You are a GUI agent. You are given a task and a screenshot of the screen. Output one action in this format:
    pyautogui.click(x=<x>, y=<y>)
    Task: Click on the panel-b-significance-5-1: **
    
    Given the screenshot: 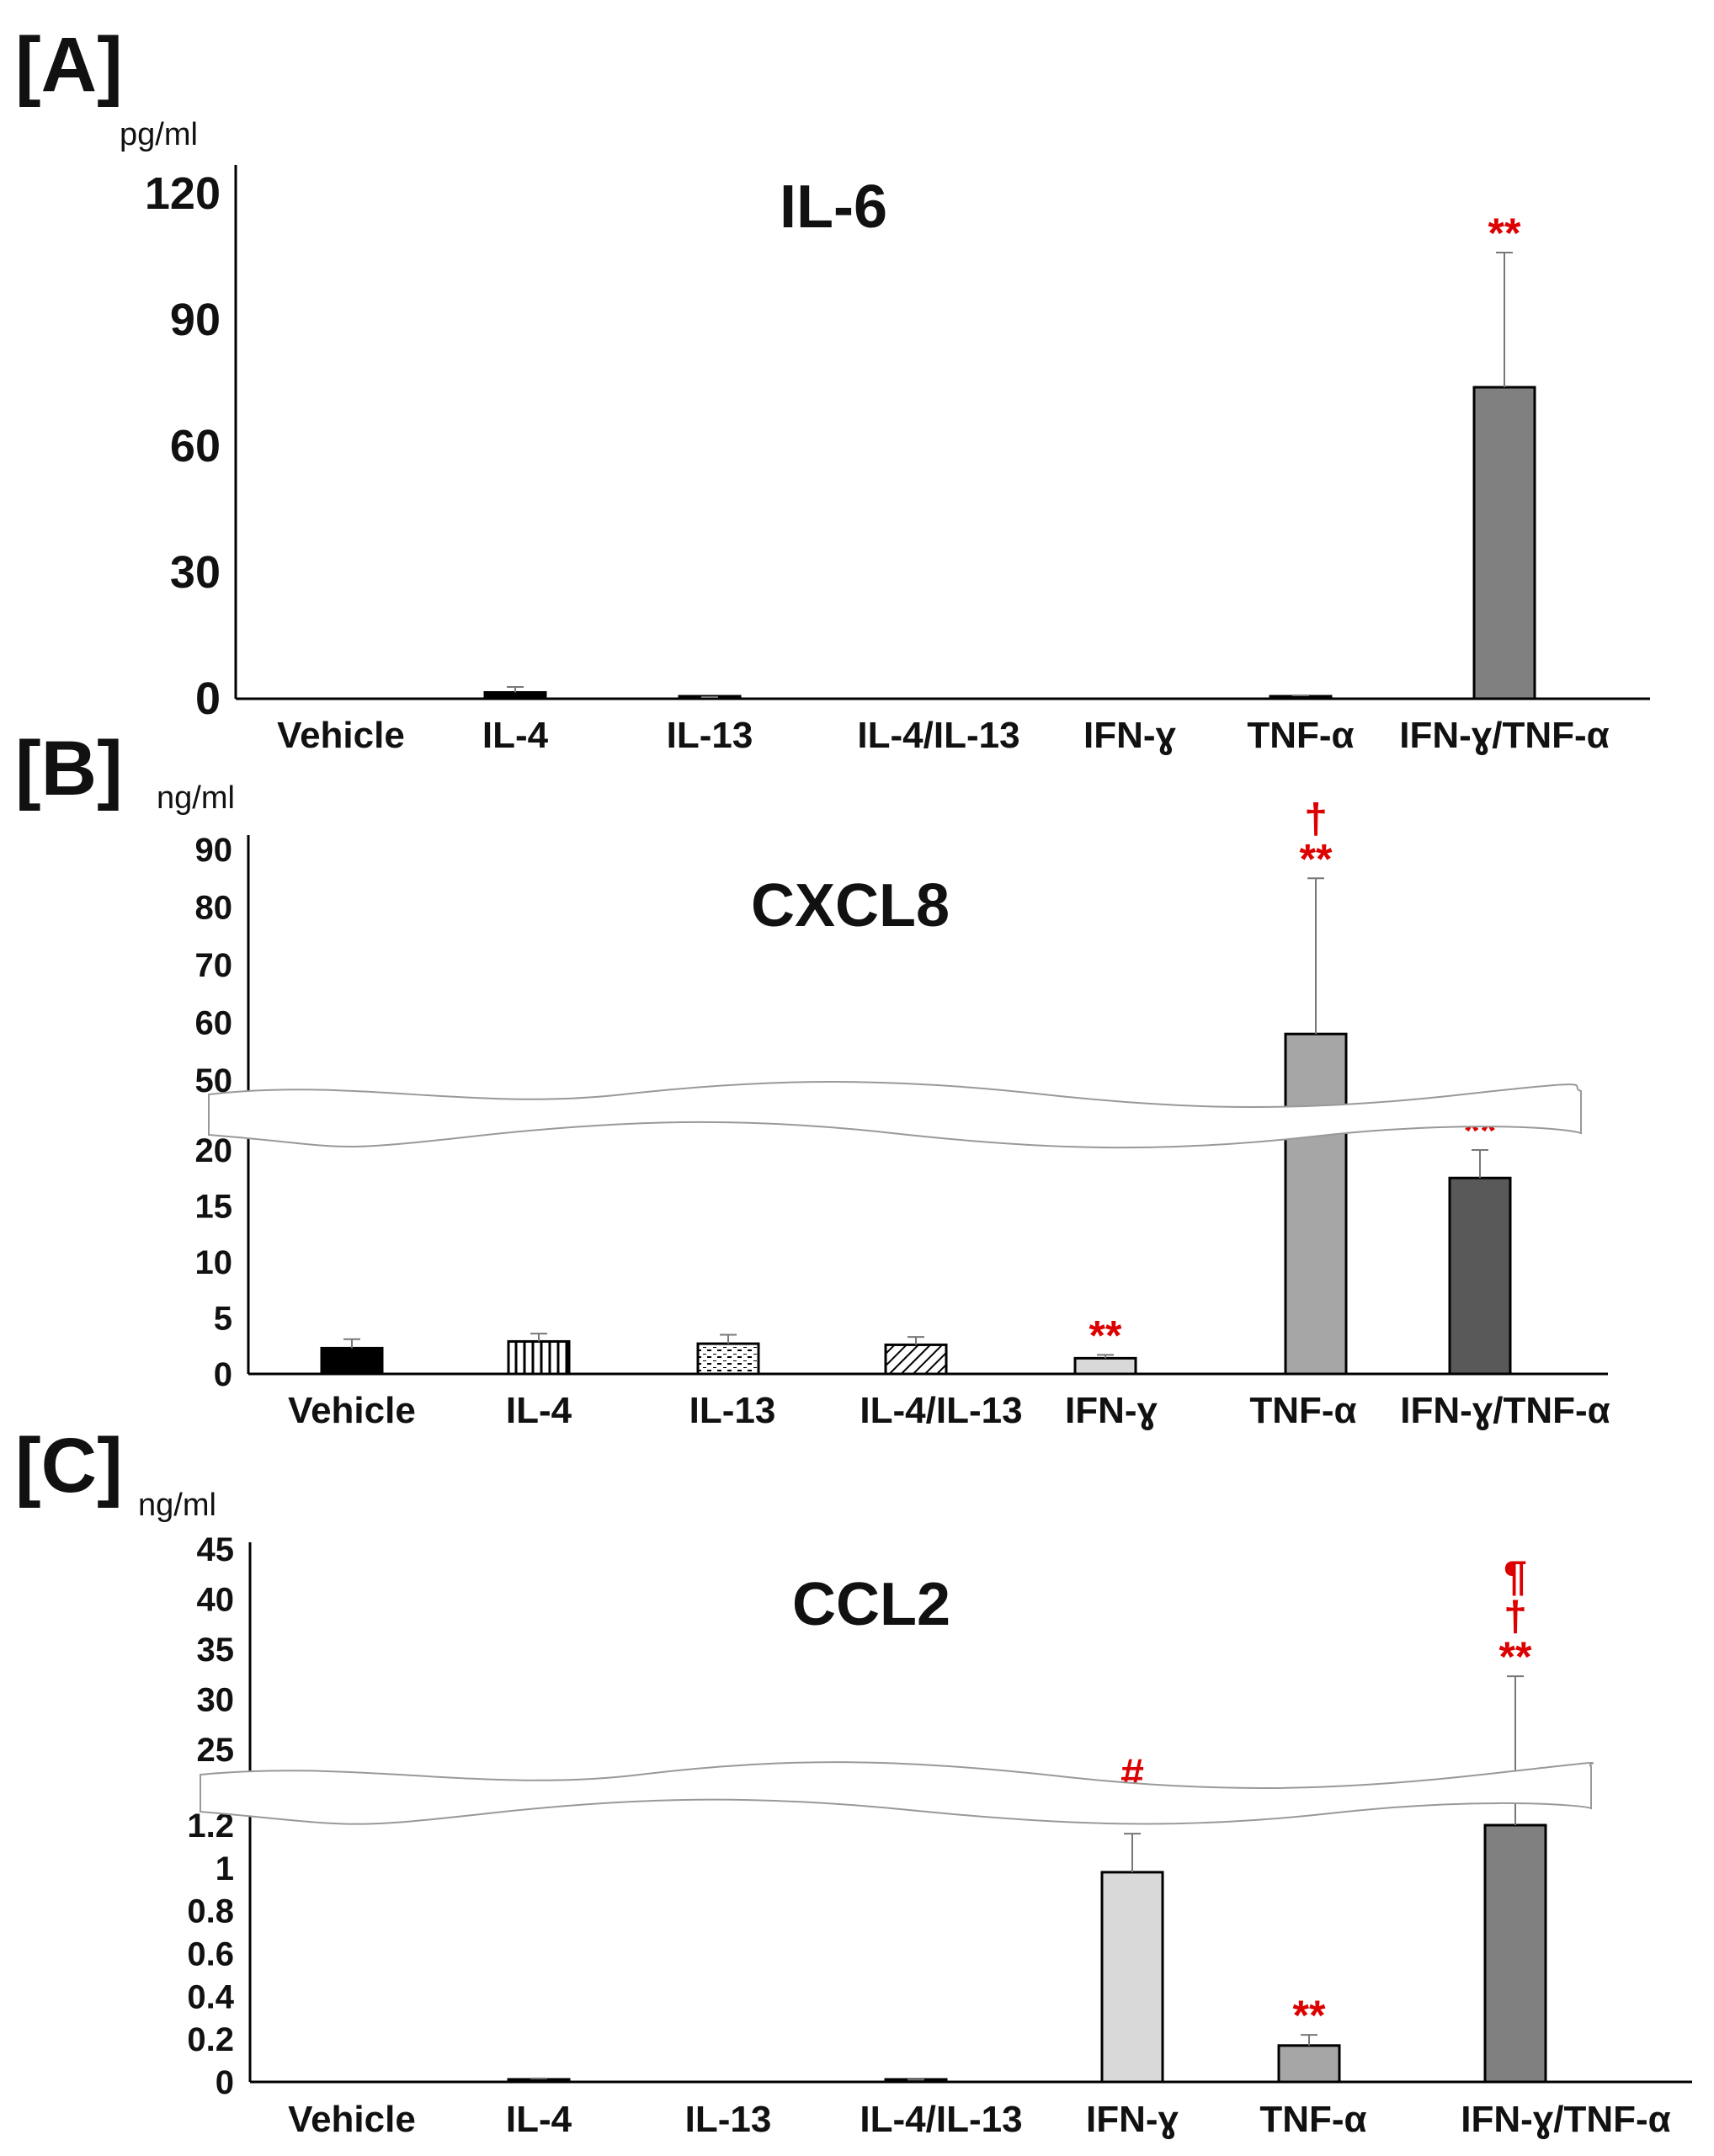 What is the action you would take?
    pyautogui.click(x=1316, y=859)
    